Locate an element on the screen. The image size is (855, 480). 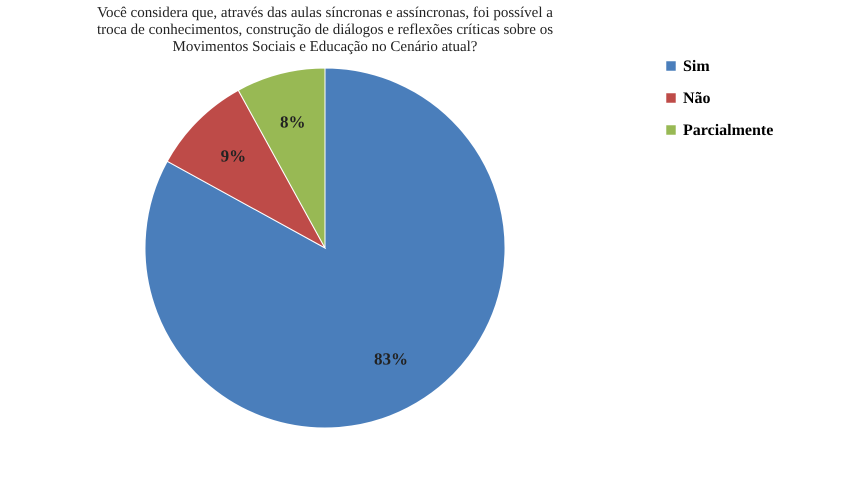
data-label: 8% is located at coordinates (293, 122).